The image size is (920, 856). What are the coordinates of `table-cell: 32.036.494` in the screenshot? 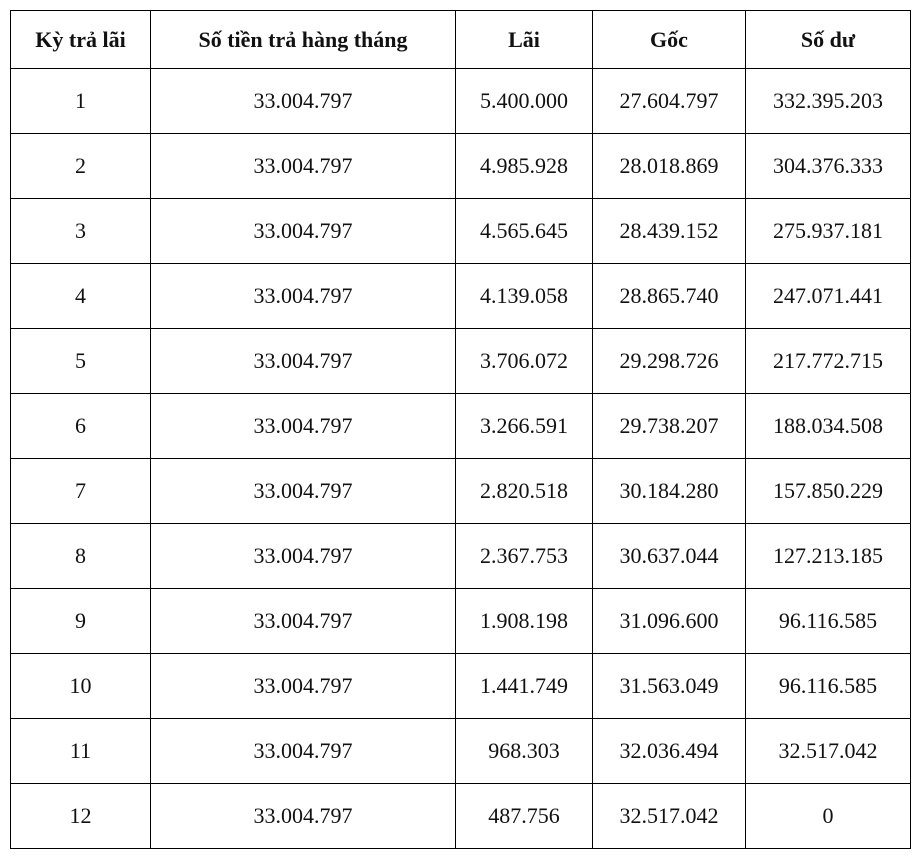 It's located at (669, 751).